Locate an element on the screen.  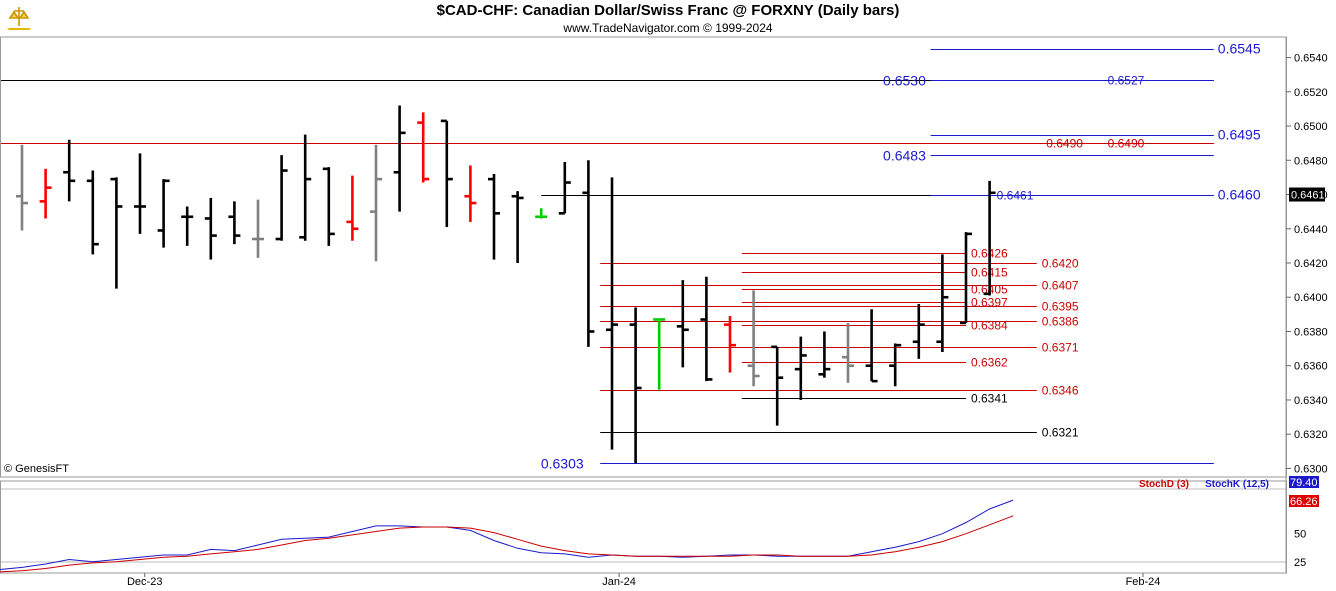
last-price-box is located at coordinates (1307, 194).